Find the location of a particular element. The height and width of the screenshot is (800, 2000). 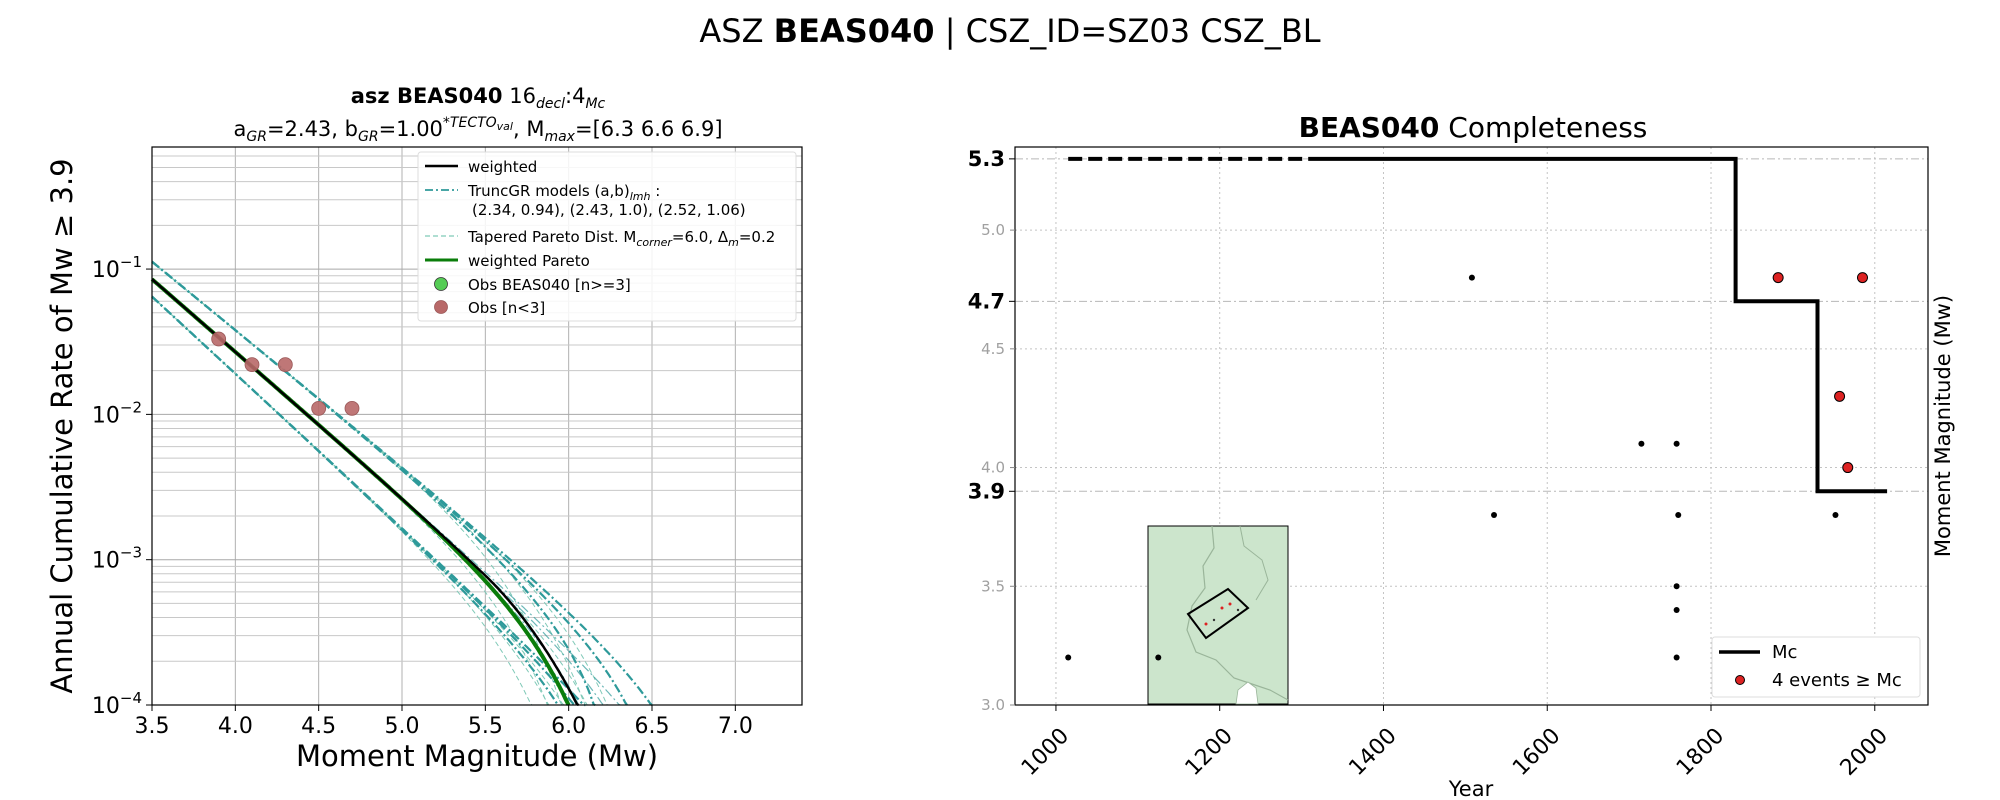

left-y-tick-label: 10⁻¹ is located at coordinates (117, 268).